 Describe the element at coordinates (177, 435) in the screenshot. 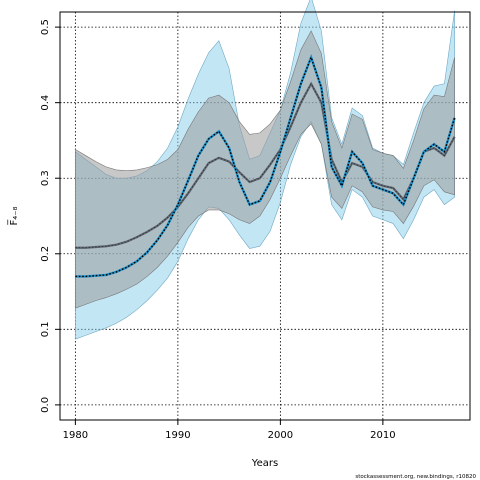

I see `x-tick-label: 1990` at that location.